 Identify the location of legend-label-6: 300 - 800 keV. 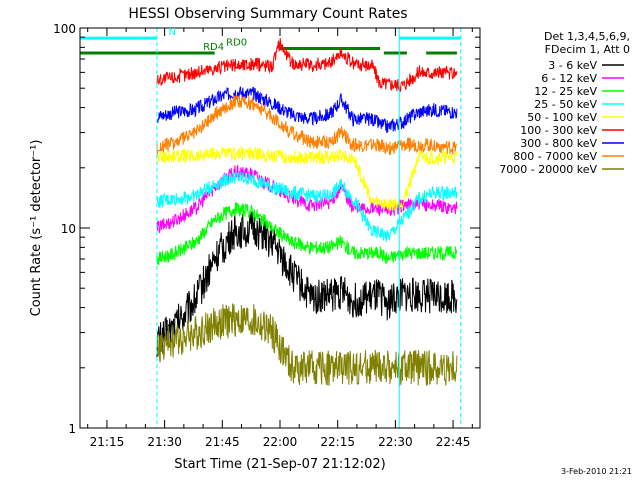
(558, 143).